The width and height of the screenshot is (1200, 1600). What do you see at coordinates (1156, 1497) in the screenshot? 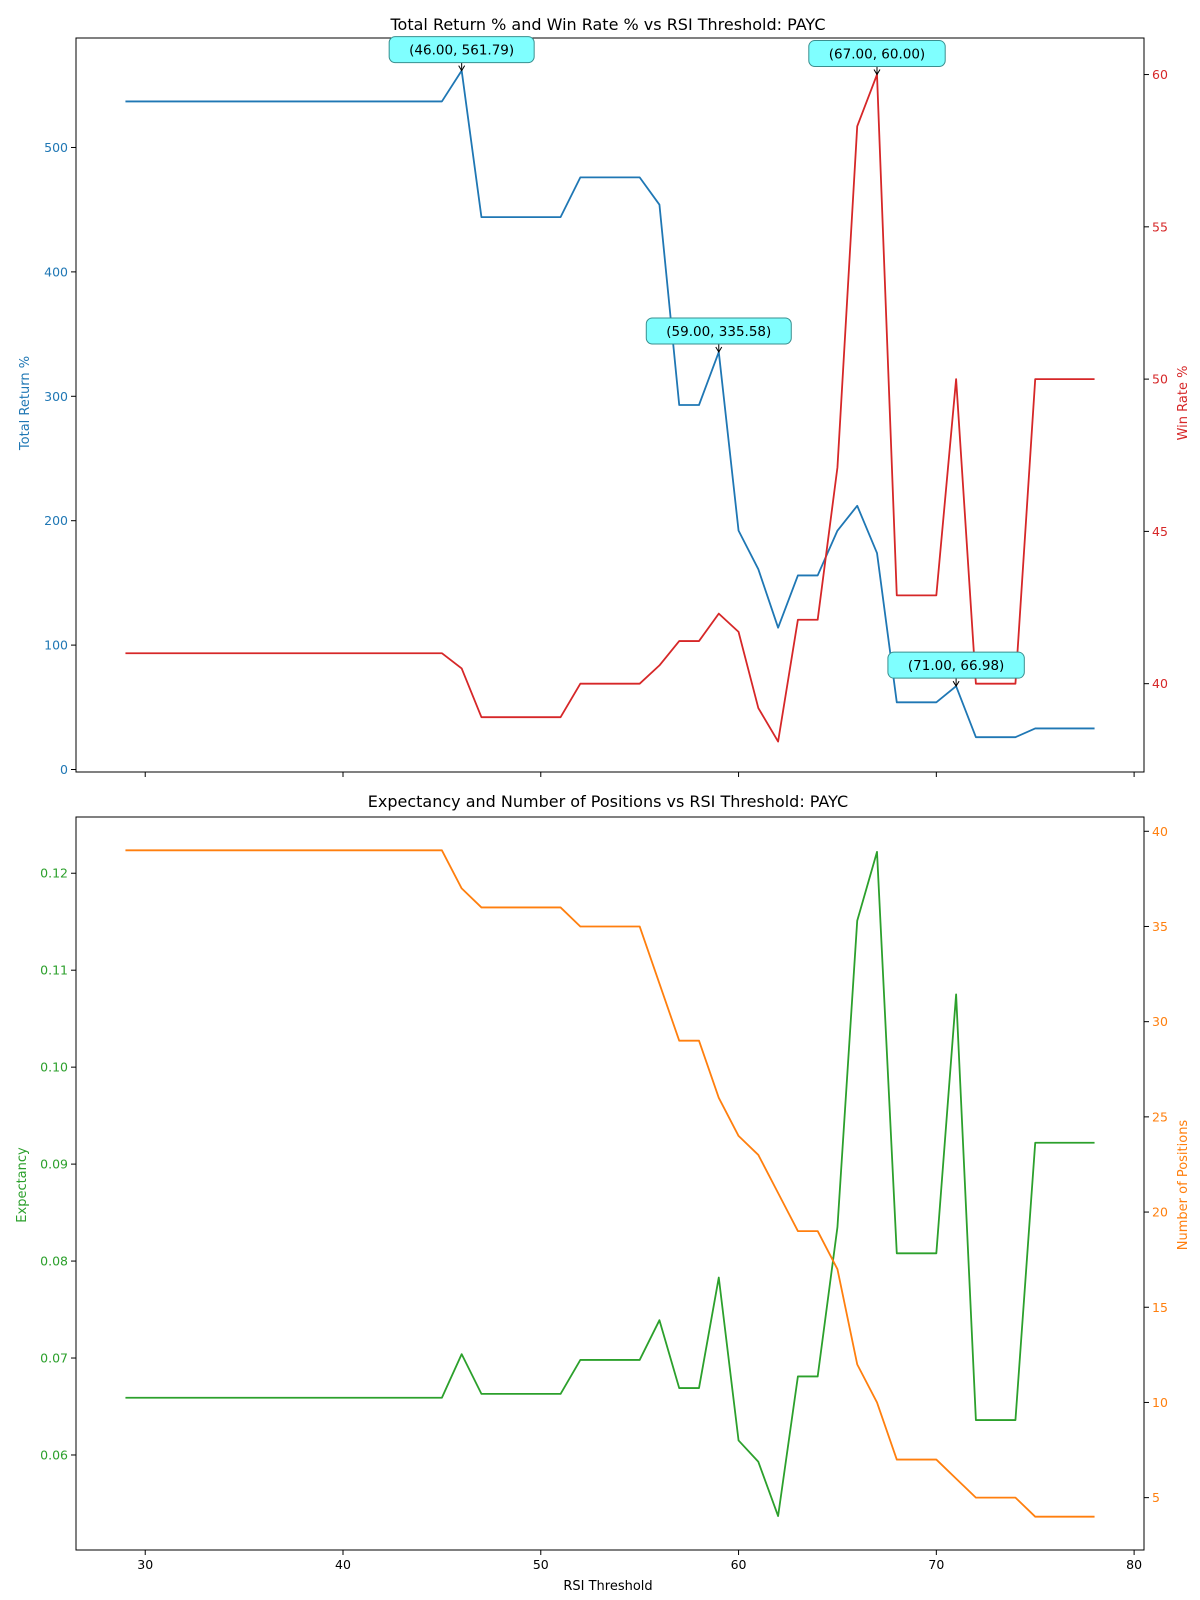
I see `right-y-tick-label: 5` at bounding box center [1156, 1497].